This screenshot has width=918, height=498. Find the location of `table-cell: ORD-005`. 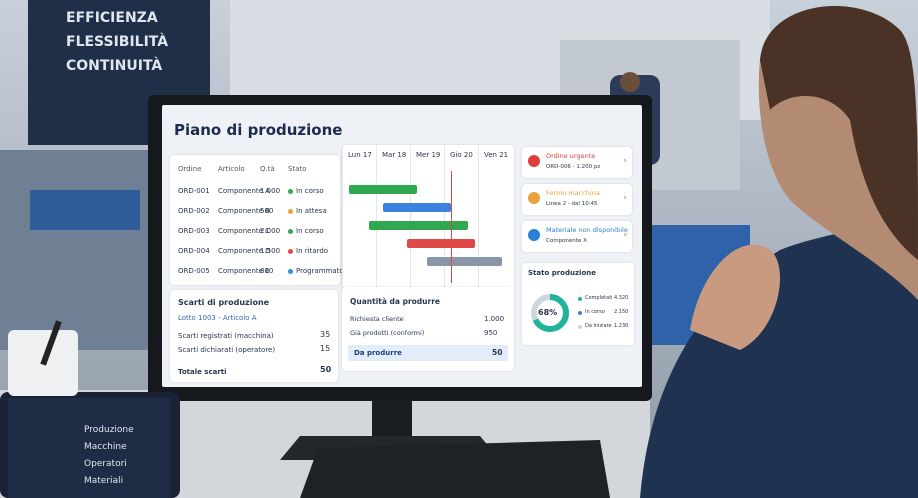

table-cell: ORD-005 is located at coordinates (194, 271).